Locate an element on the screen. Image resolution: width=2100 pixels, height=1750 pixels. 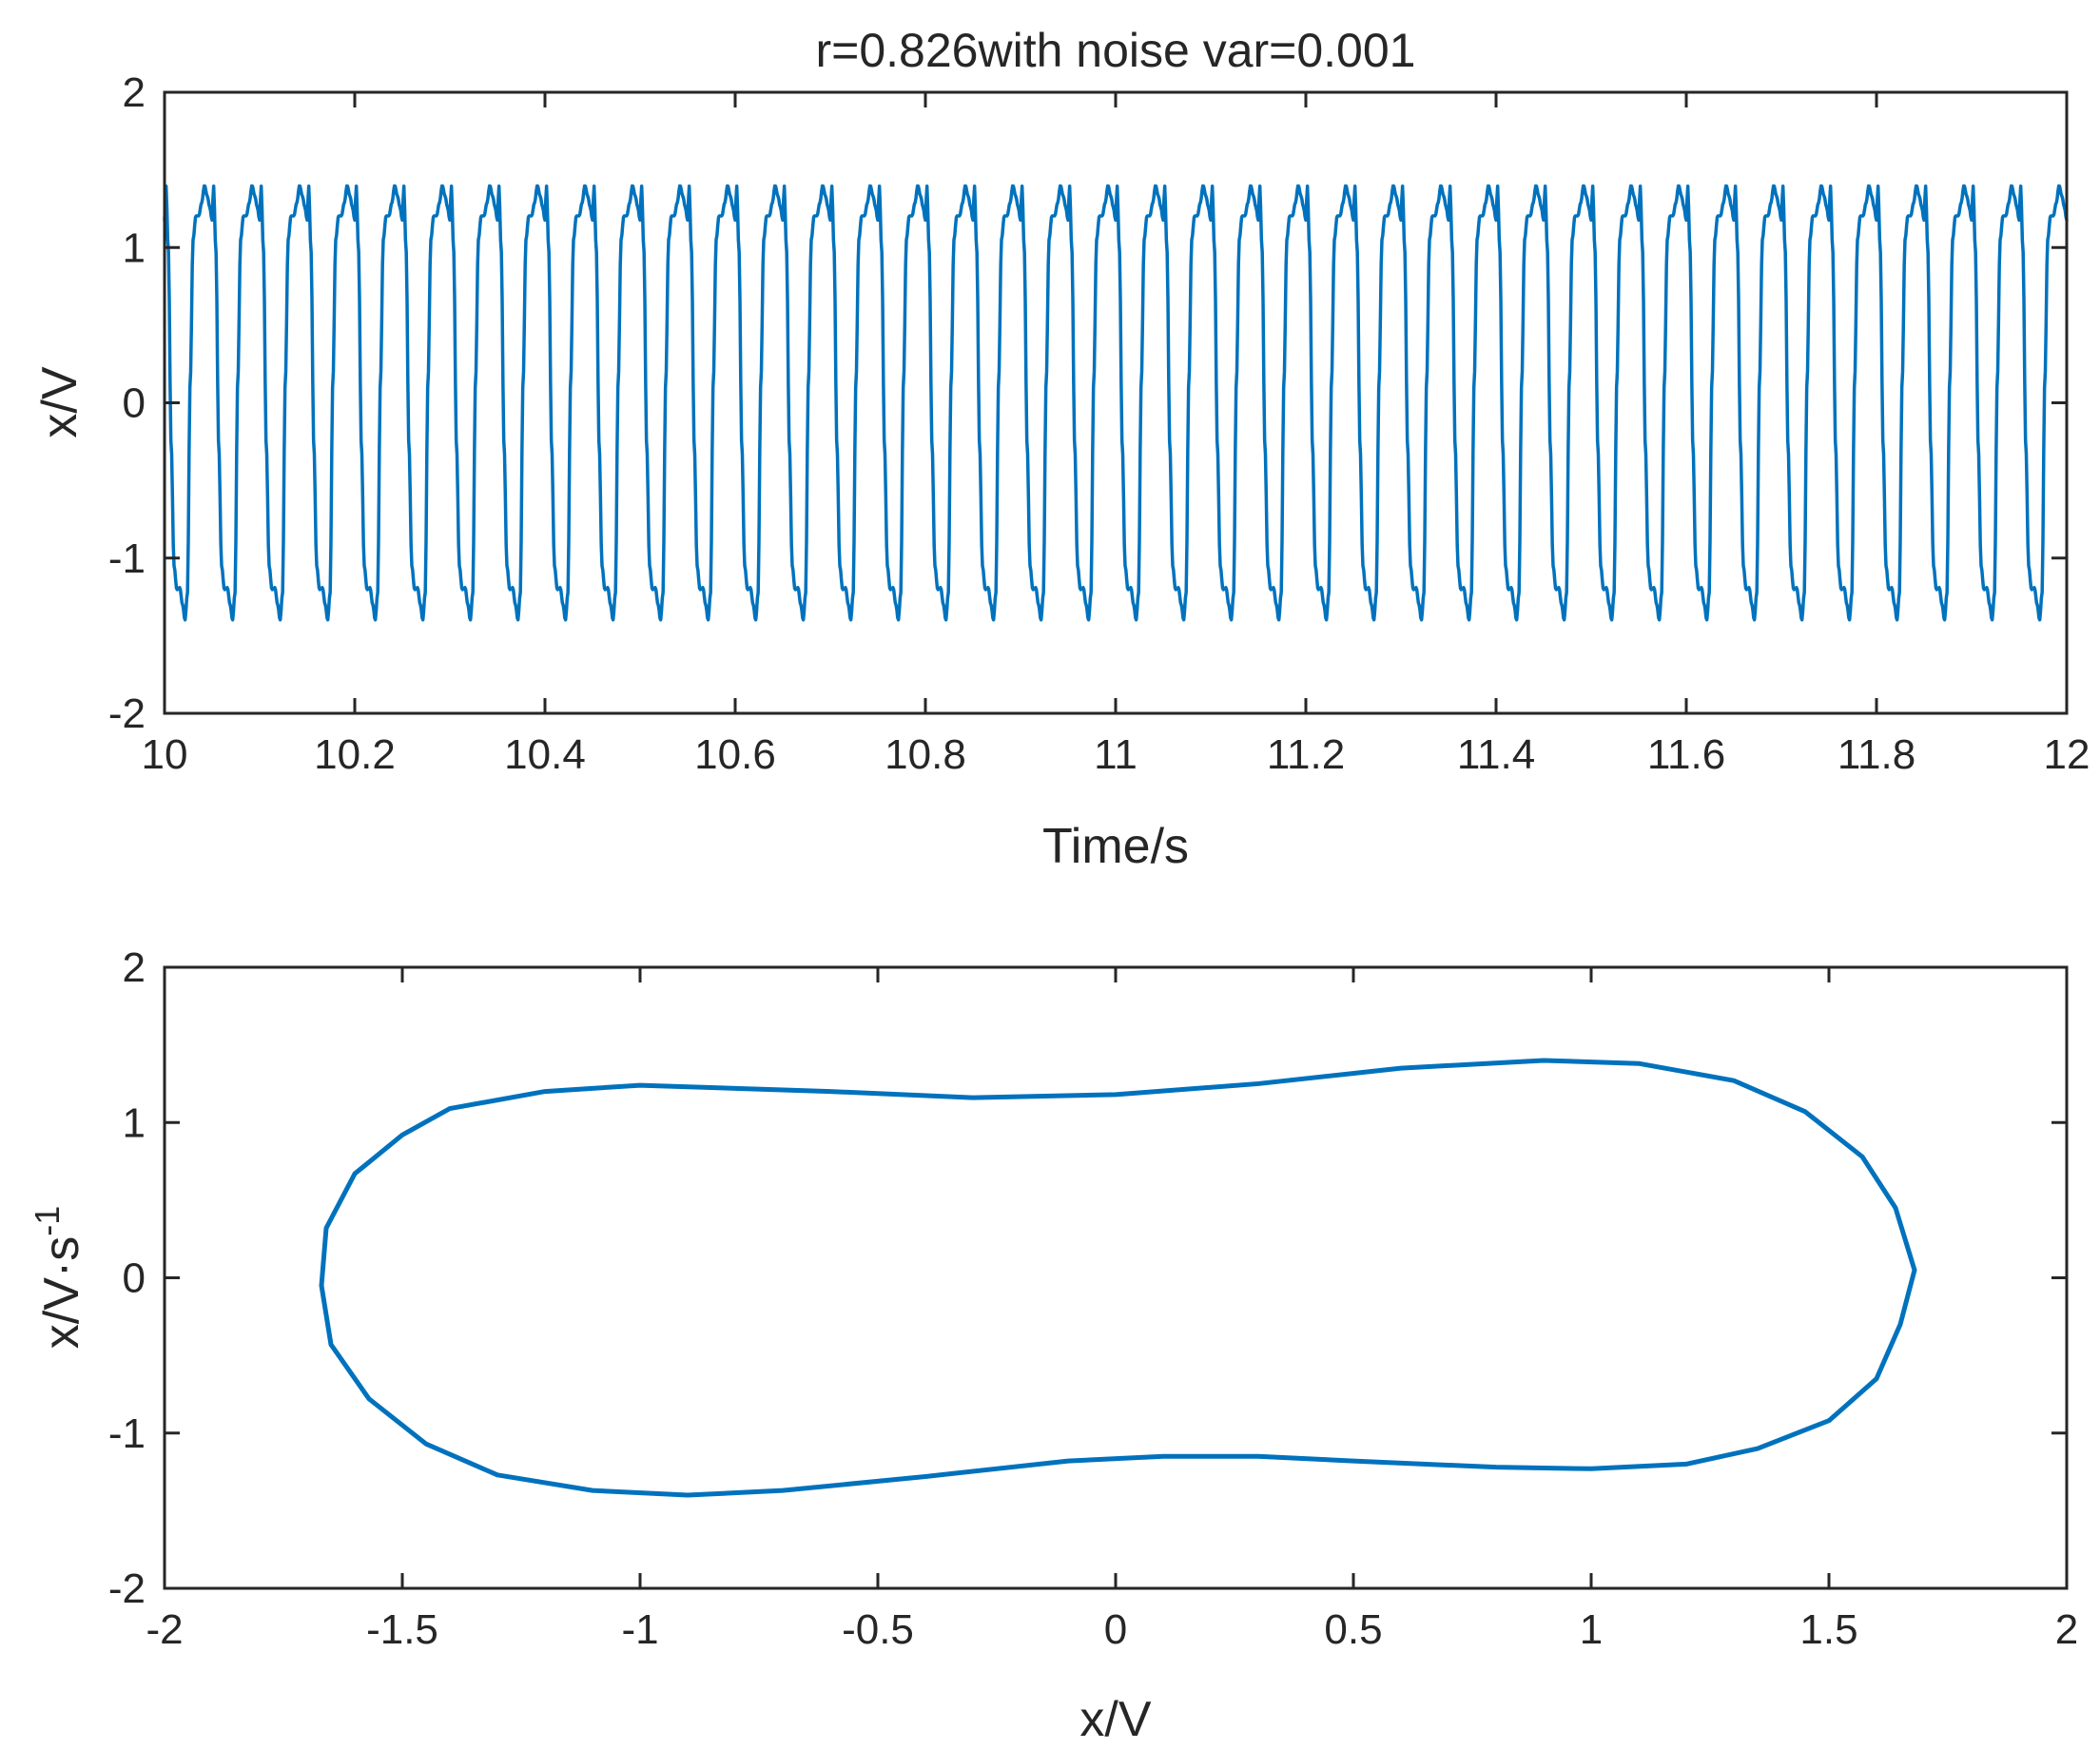
y-axis-label-bottom-main: x/V·s is located at coordinates (61, 1292).